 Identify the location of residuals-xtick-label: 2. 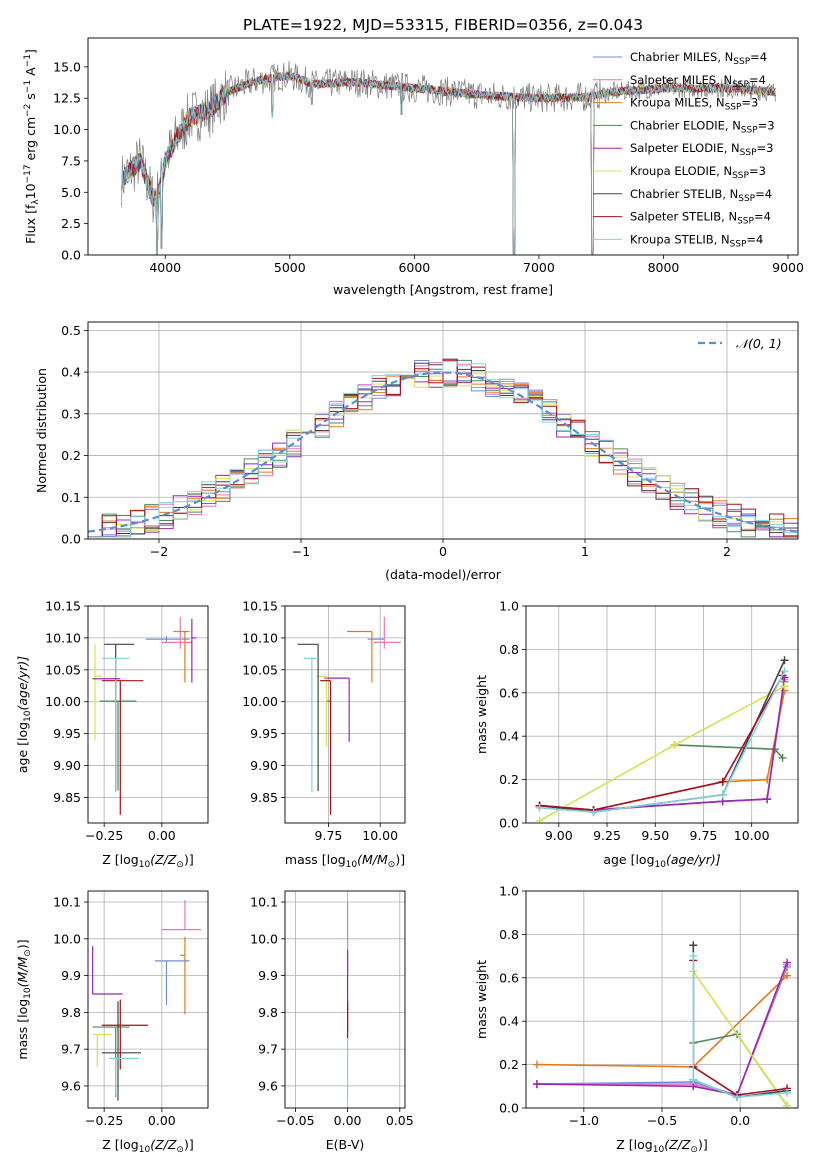
(727, 551).